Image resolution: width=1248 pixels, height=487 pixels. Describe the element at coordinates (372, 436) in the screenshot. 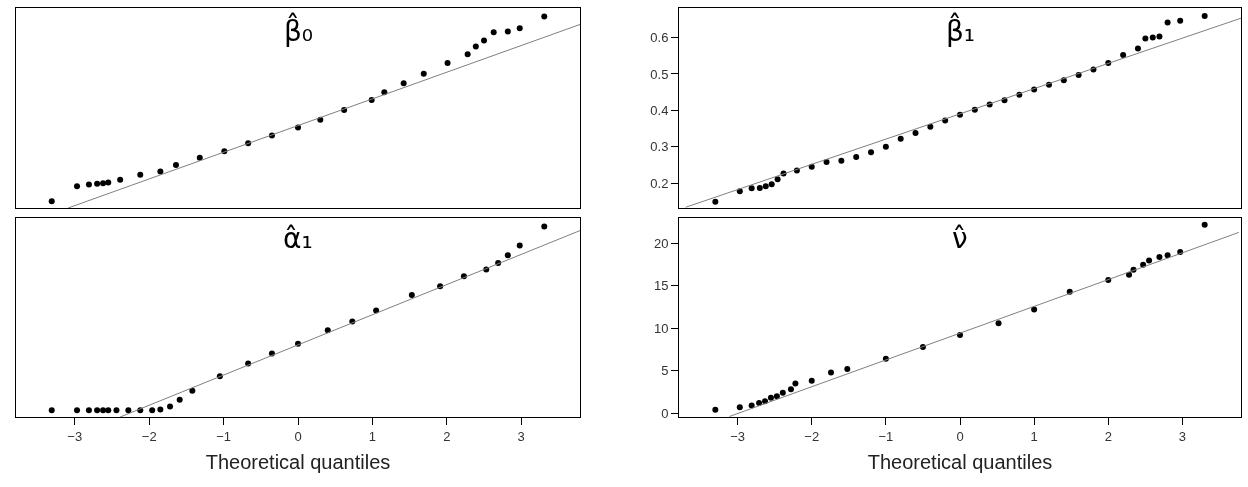

I see `x-tick-label: 1` at that location.